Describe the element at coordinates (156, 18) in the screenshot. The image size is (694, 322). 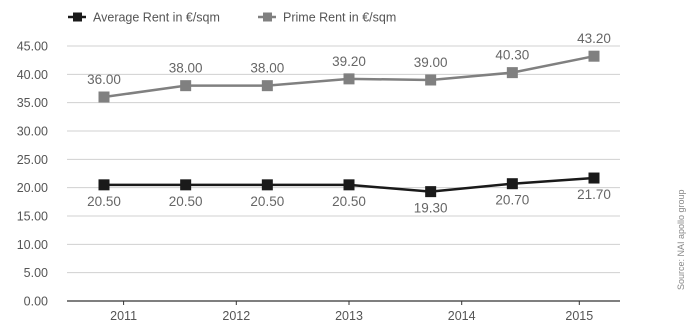
I see `legend-label: Average Rent in €/sqm` at that location.